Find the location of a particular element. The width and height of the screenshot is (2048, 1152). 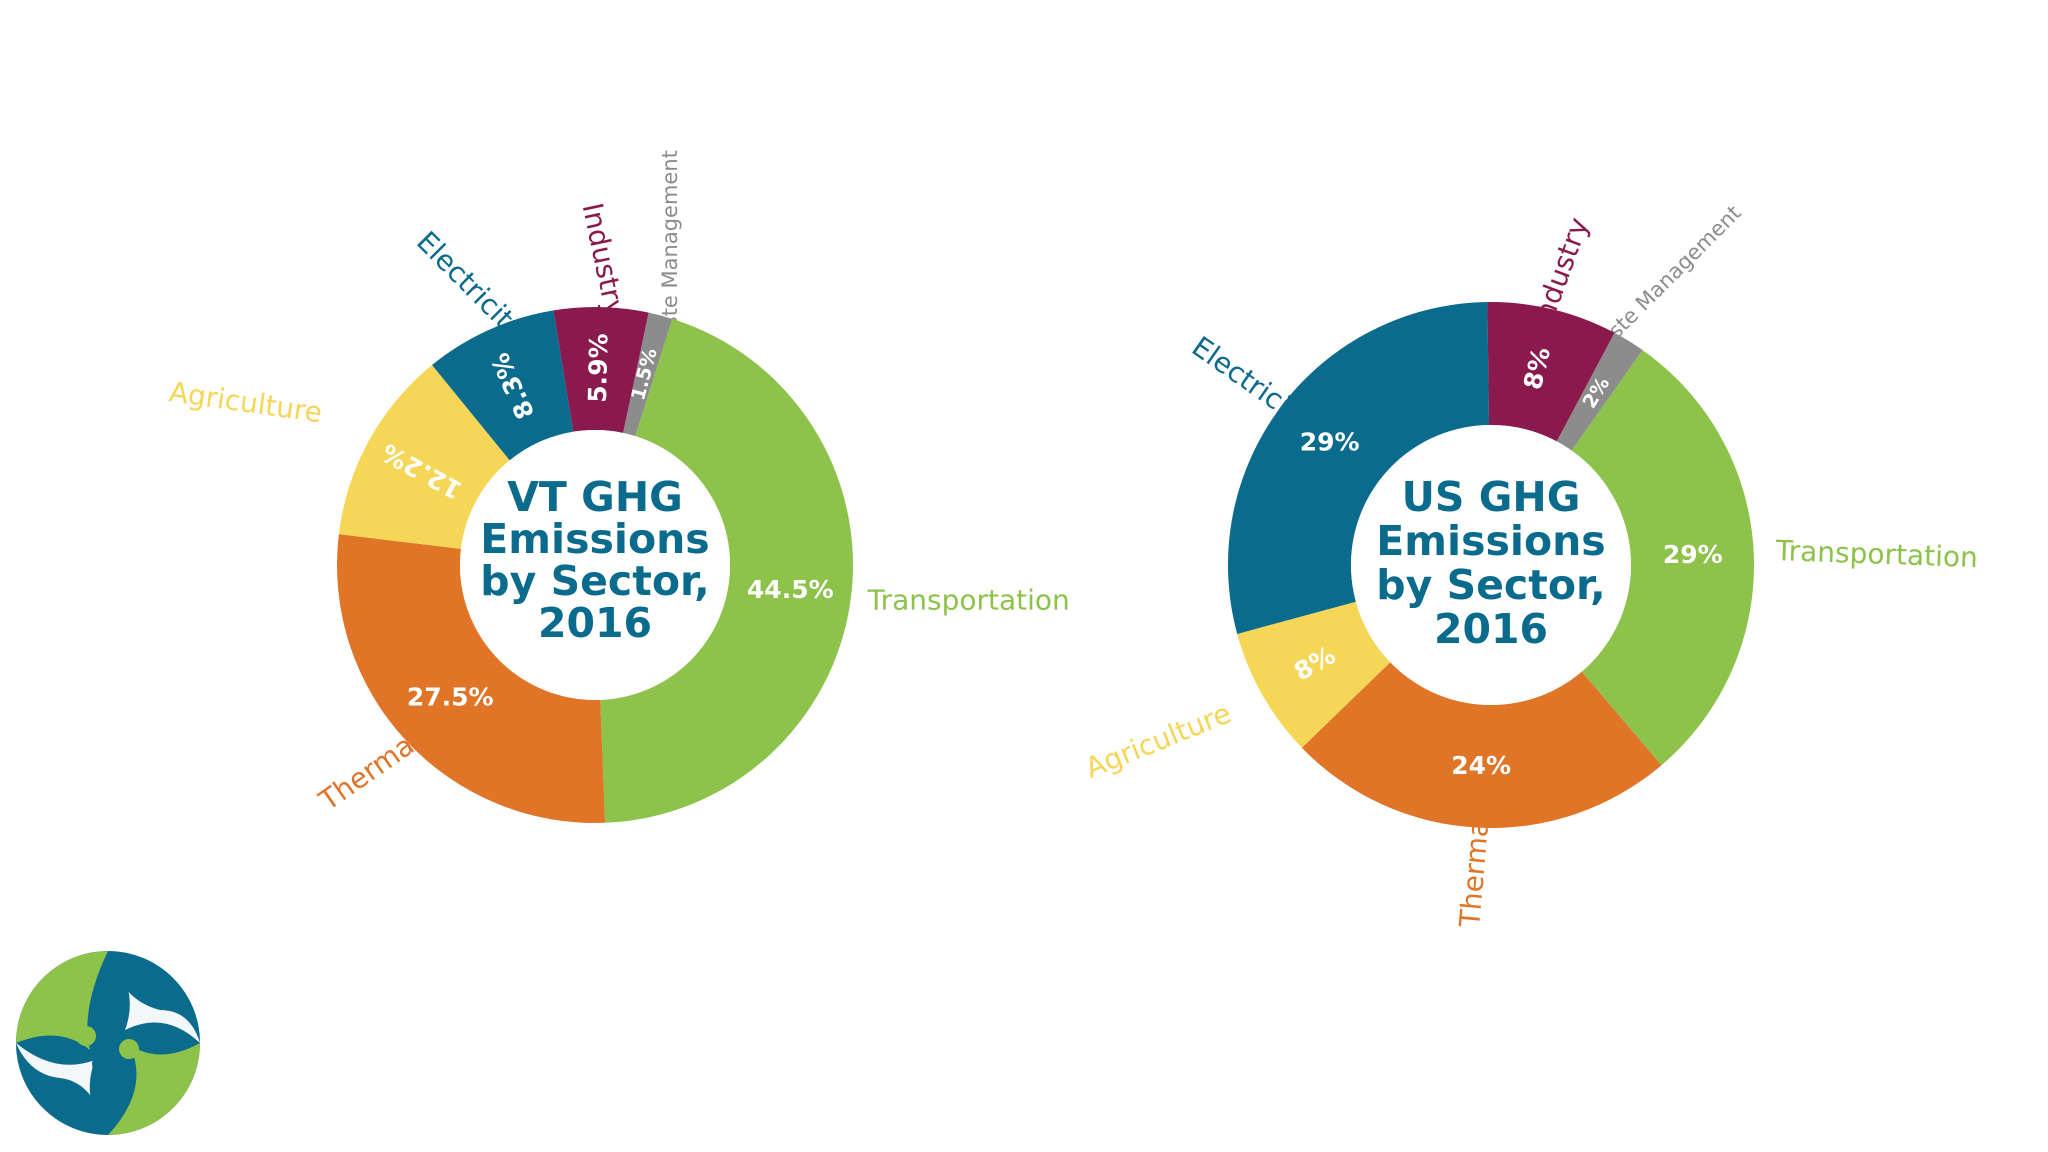

chart-title-line: VT GHG is located at coordinates (595, 497).